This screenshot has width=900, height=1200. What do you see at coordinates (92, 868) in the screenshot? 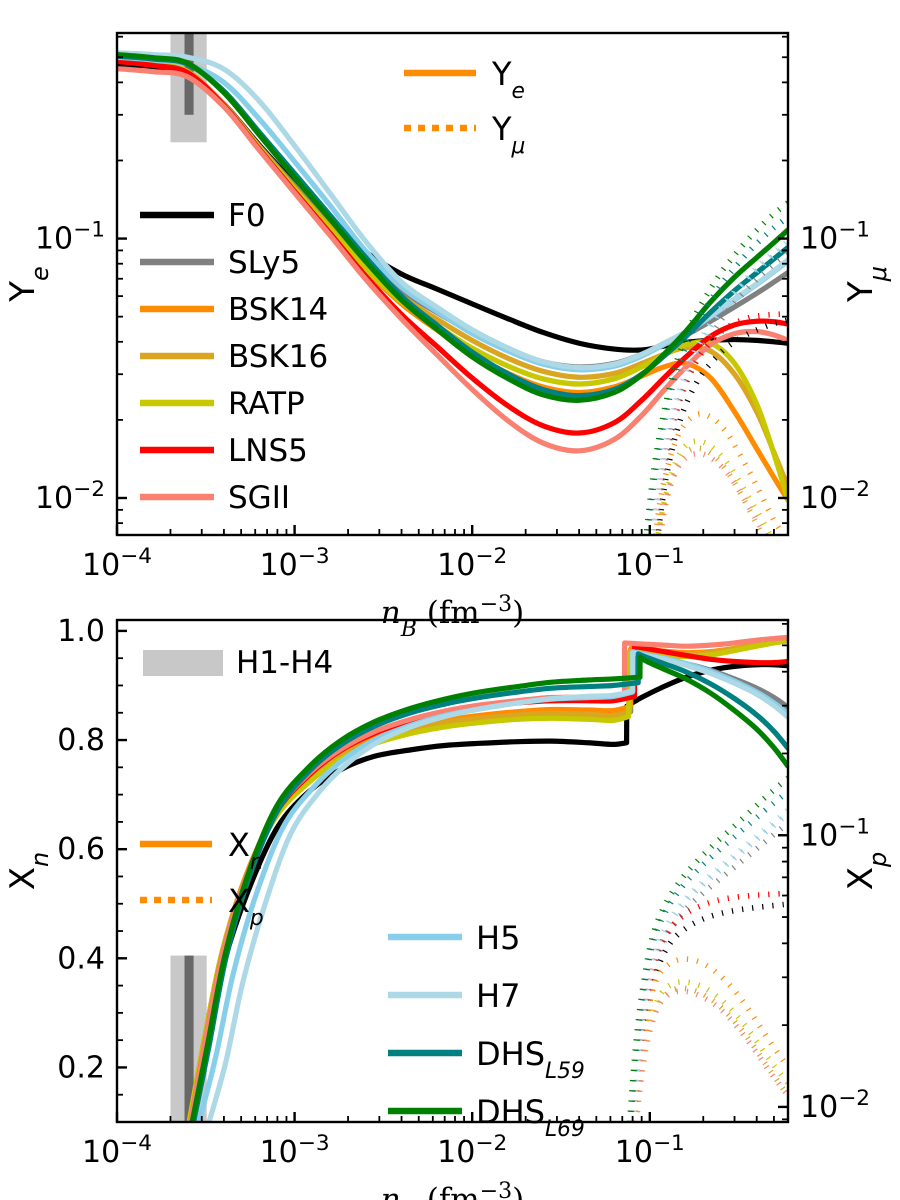
I see `y-axis-left-bottom: 0.2 0.4 0.6 0.8 1.0` at bounding box center [92, 868].